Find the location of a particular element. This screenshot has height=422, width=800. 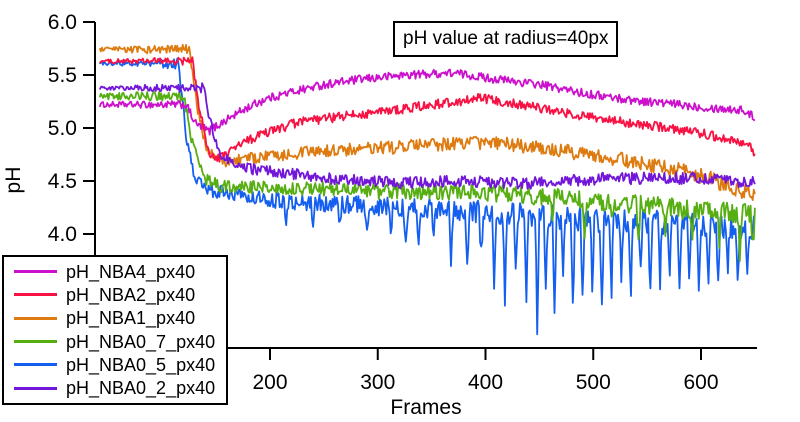

legend-label: pH_NBA2_px40 is located at coordinates (131, 294).